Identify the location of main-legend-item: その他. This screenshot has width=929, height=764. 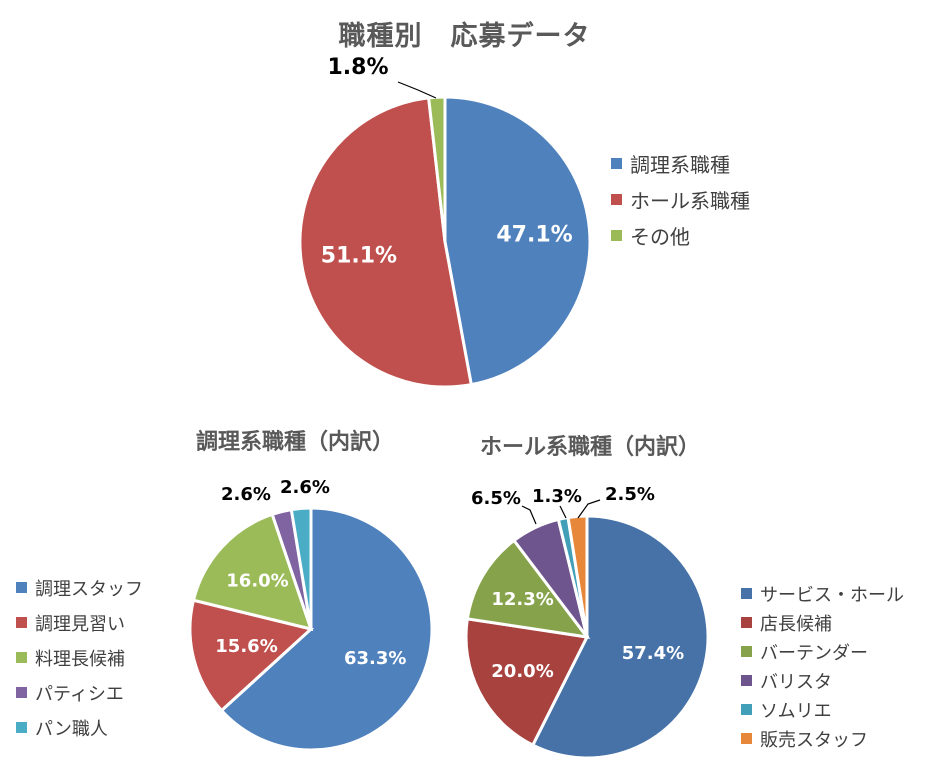
(680, 235).